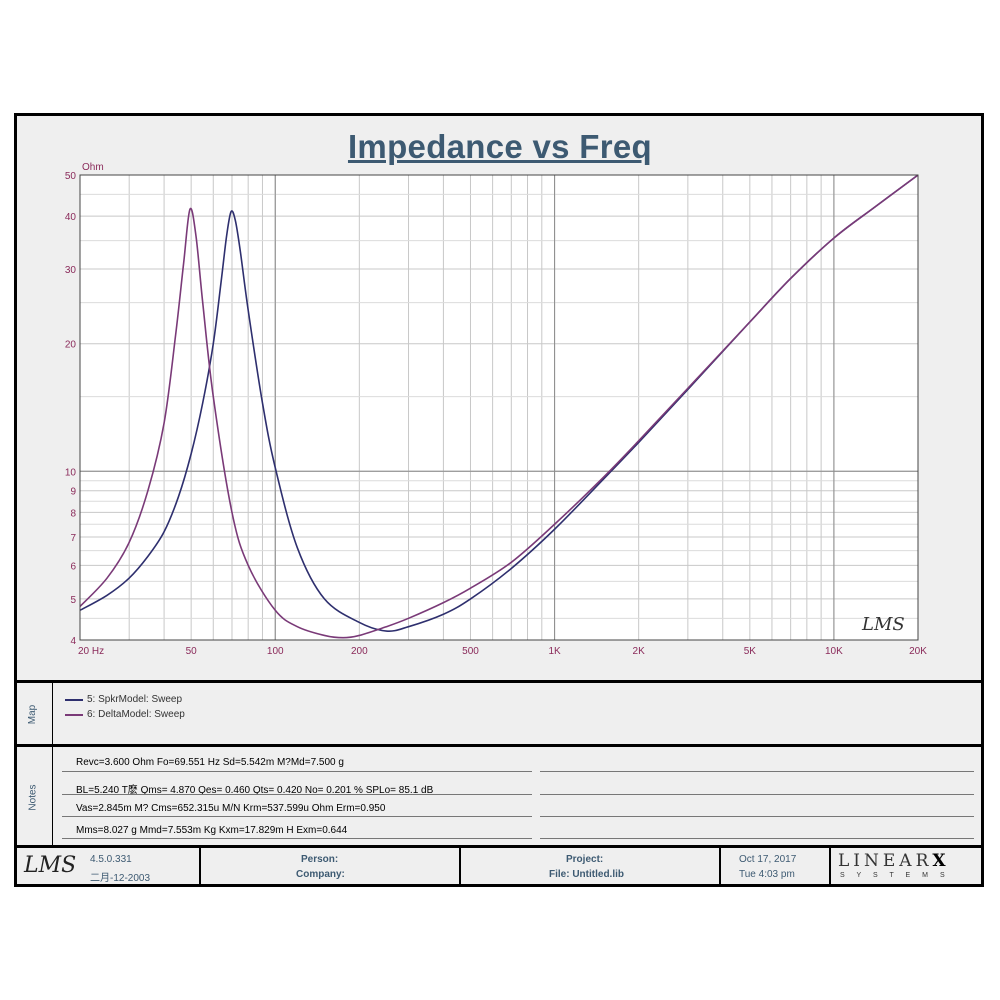  What do you see at coordinates (591, 867) in the screenshot?
I see `footer-cell-project: Project: File: Untitled.lib` at bounding box center [591, 867].